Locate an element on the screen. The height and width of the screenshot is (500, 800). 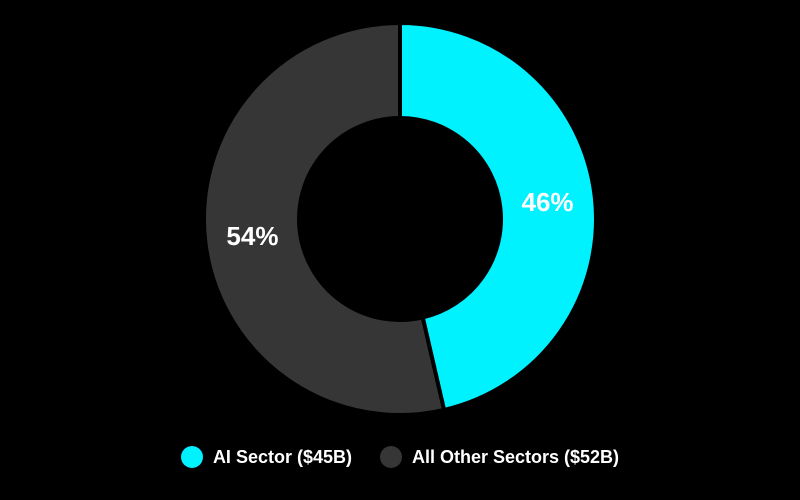
legend-item-ai-sector: AI Sector ($45B) is located at coordinates (266, 457).